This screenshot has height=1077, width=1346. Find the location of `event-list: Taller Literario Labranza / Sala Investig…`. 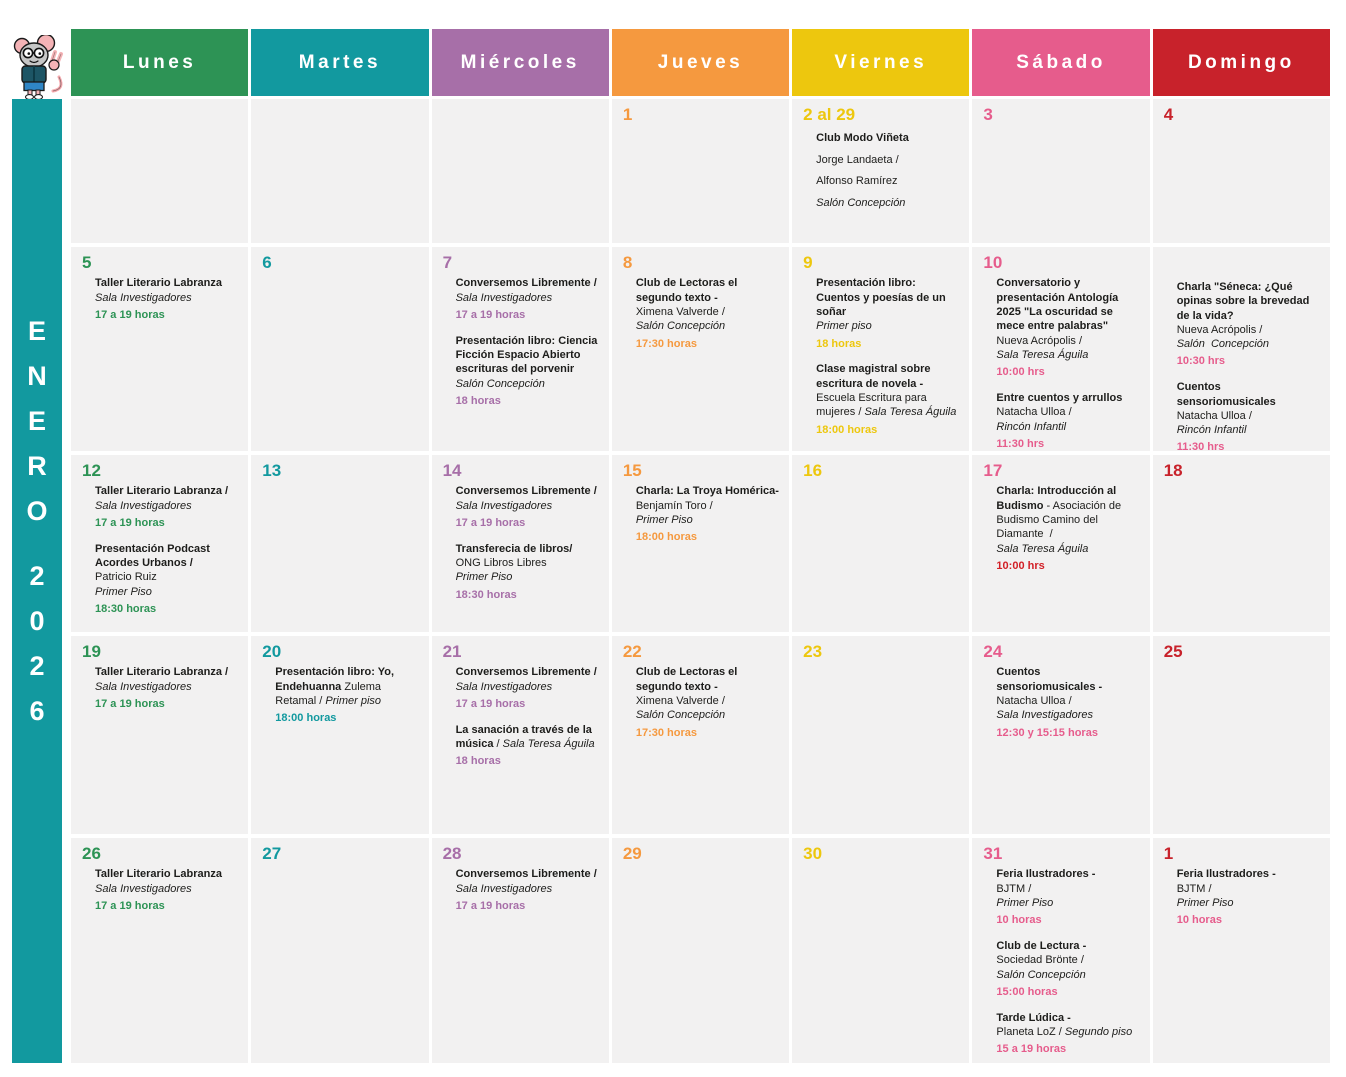

event-list: Taller Literario Labranza / Sala Investig… is located at coordinates (162, 688).